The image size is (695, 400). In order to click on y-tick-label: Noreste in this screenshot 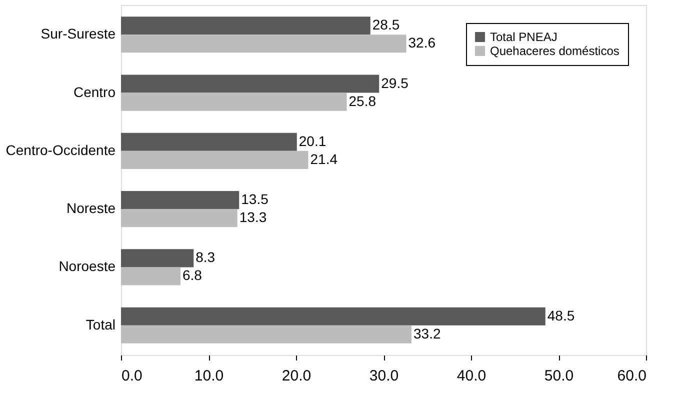, I will do `click(91, 208)`.